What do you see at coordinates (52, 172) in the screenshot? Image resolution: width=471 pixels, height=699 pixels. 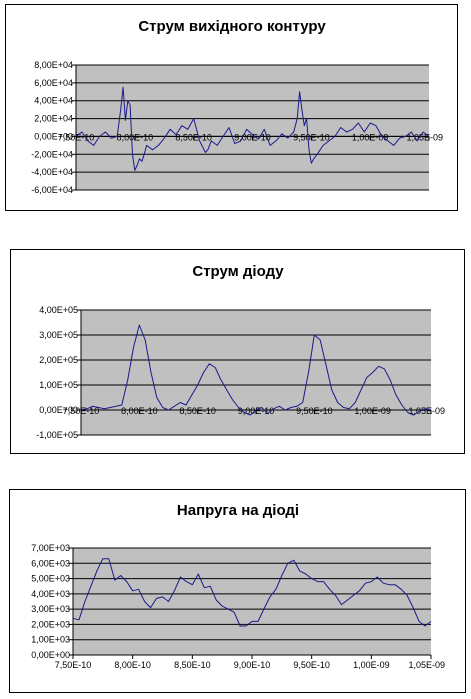 I see `y-tick-label: -4,00E+04` at bounding box center [52, 172].